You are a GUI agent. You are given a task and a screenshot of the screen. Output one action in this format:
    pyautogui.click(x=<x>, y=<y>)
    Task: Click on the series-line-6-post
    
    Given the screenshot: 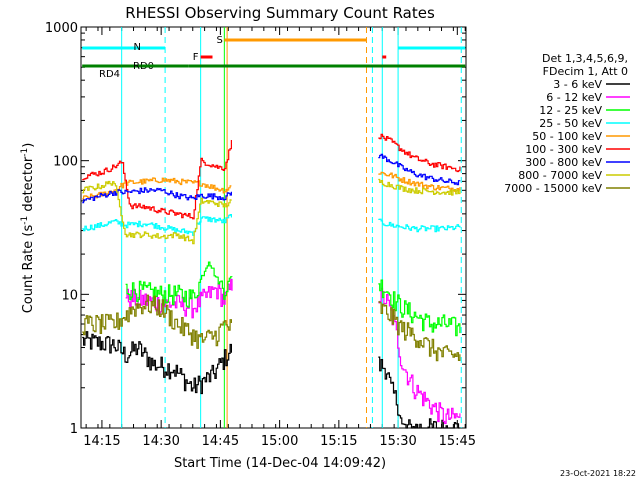 What is the action you would take?
    pyautogui.click(x=419, y=169)
    